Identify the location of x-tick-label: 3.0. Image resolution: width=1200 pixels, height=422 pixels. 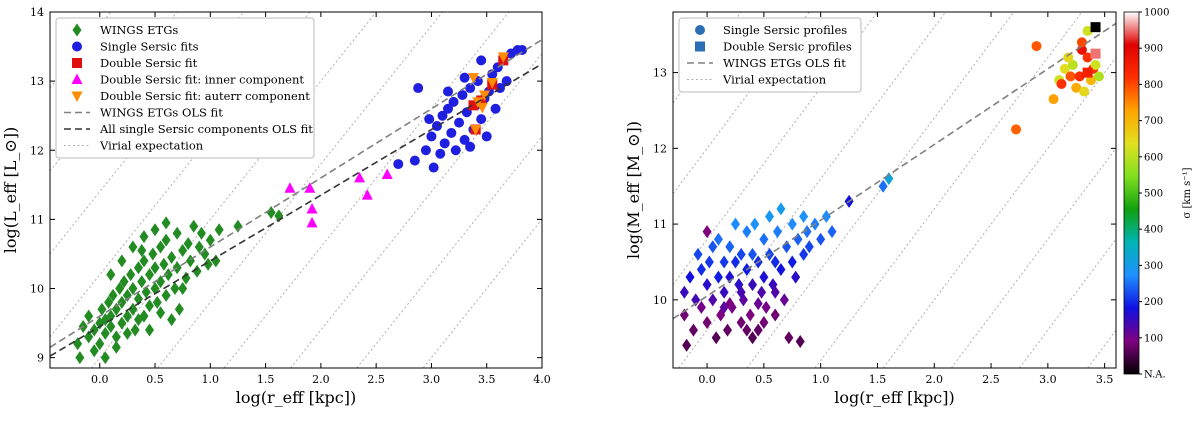
(432, 379).